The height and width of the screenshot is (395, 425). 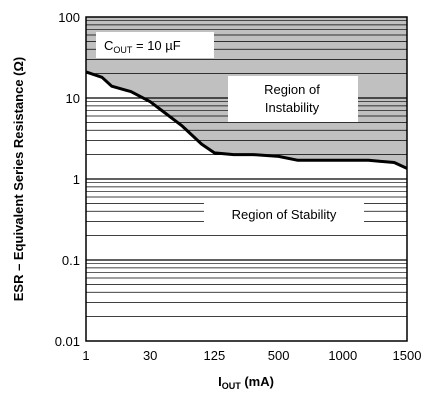 I want to click on x-tick-label: 30, so click(x=150, y=355).